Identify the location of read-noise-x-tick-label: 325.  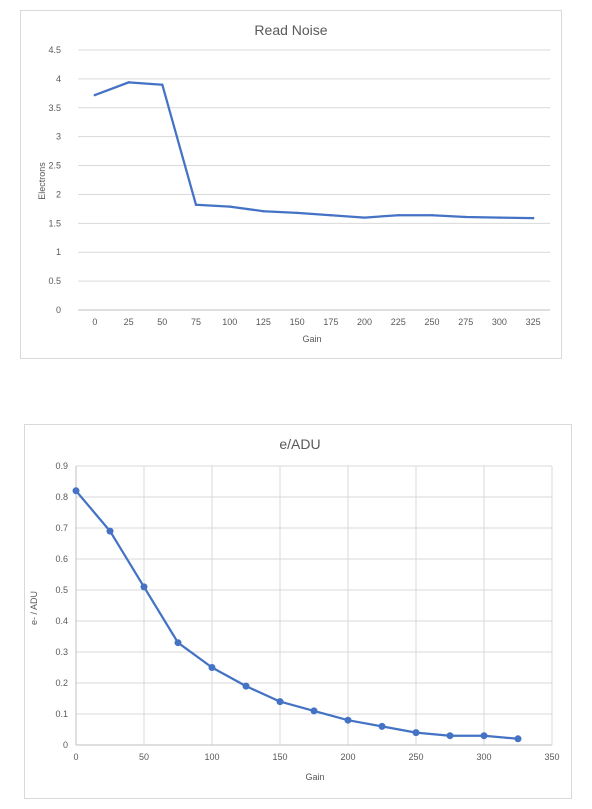
(533, 322).